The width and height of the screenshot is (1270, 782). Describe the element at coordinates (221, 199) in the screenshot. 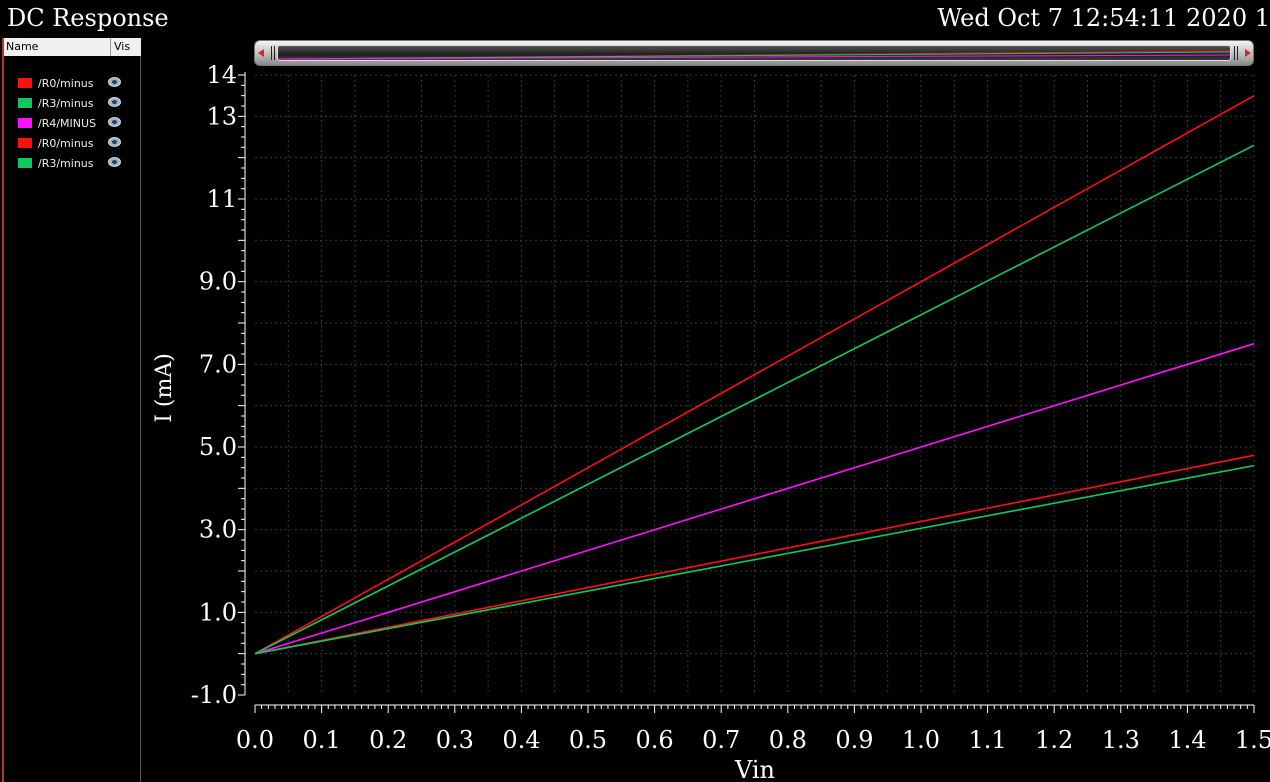

I see `y-tick-label: 11` at that location.